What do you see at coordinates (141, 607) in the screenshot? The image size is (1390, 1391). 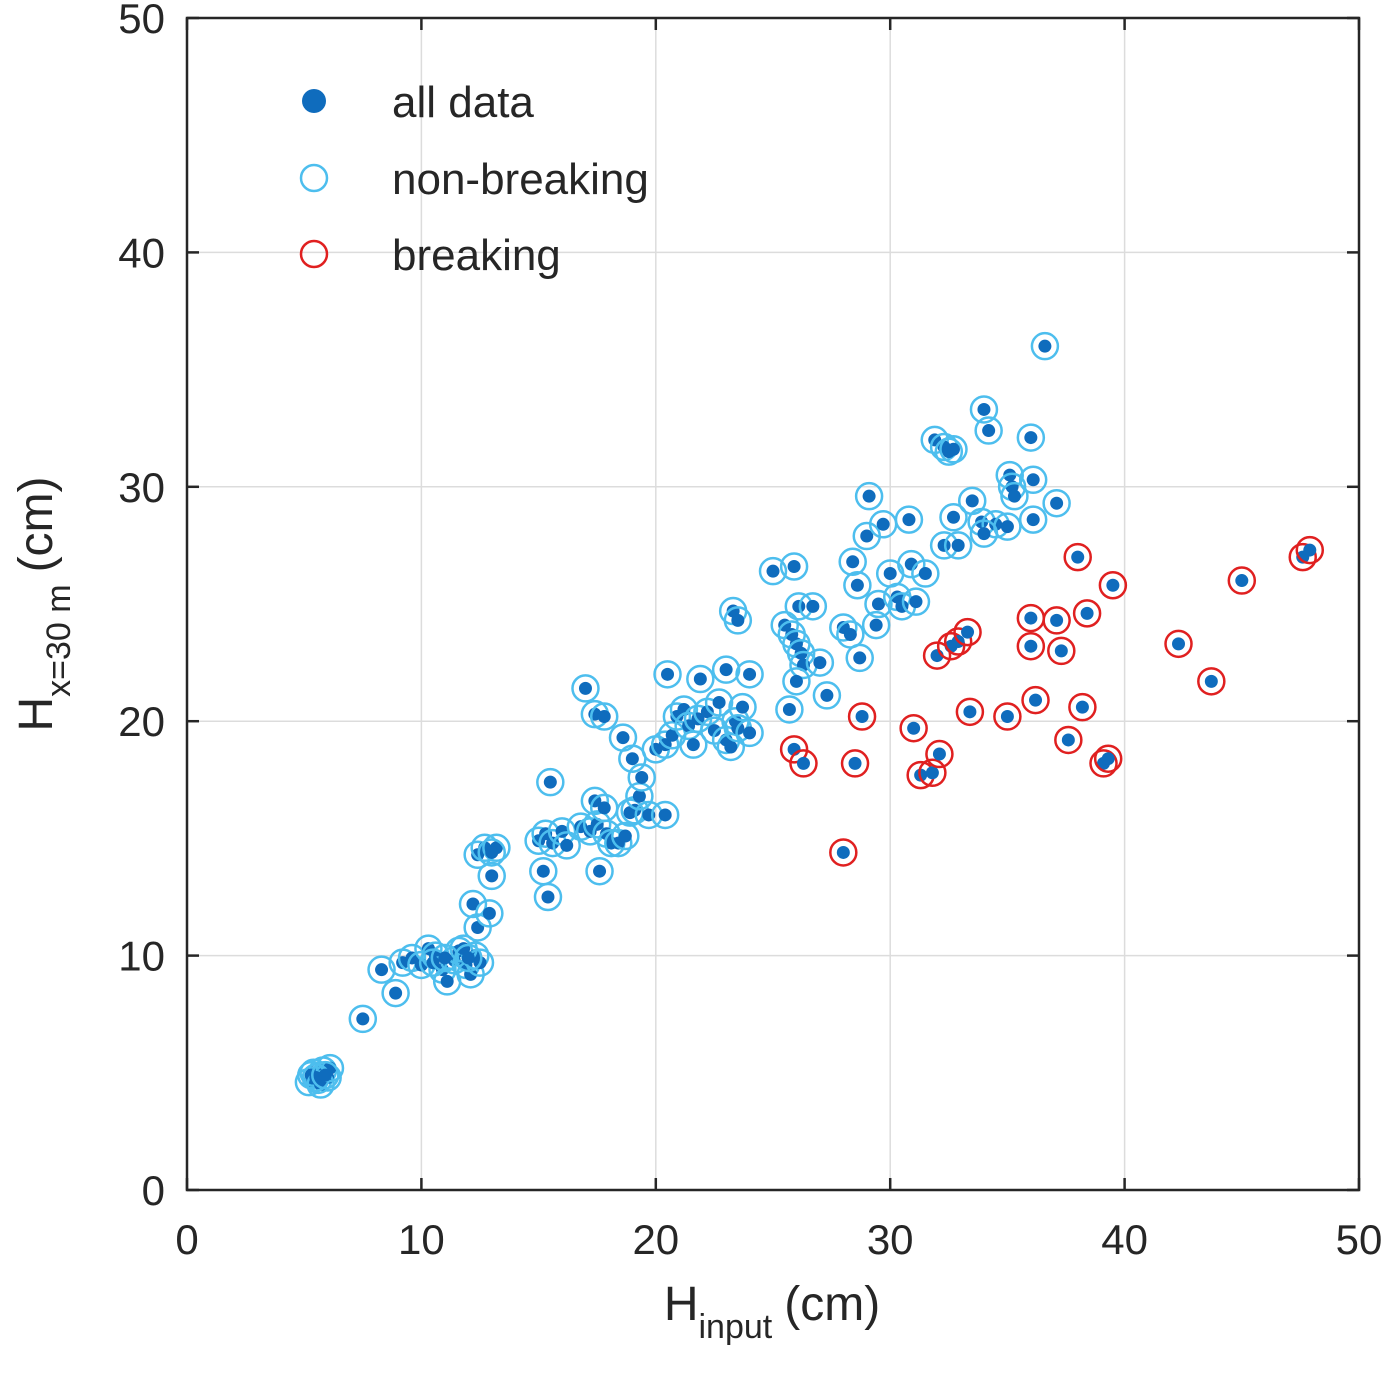 I see `y-tick-labels: 0 10 20 30 40 50` at bounding box center [141, 607].